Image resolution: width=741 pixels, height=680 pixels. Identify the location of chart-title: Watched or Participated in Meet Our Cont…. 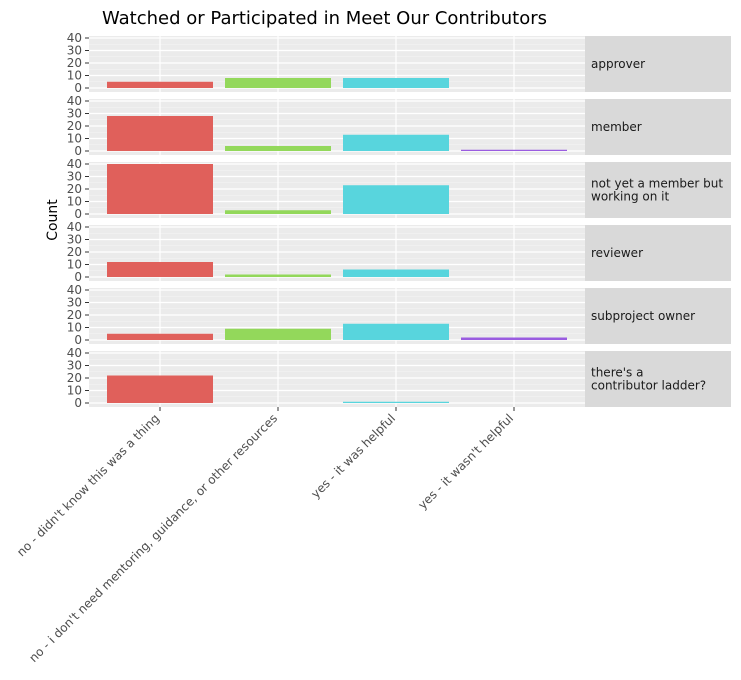
(324, 18).